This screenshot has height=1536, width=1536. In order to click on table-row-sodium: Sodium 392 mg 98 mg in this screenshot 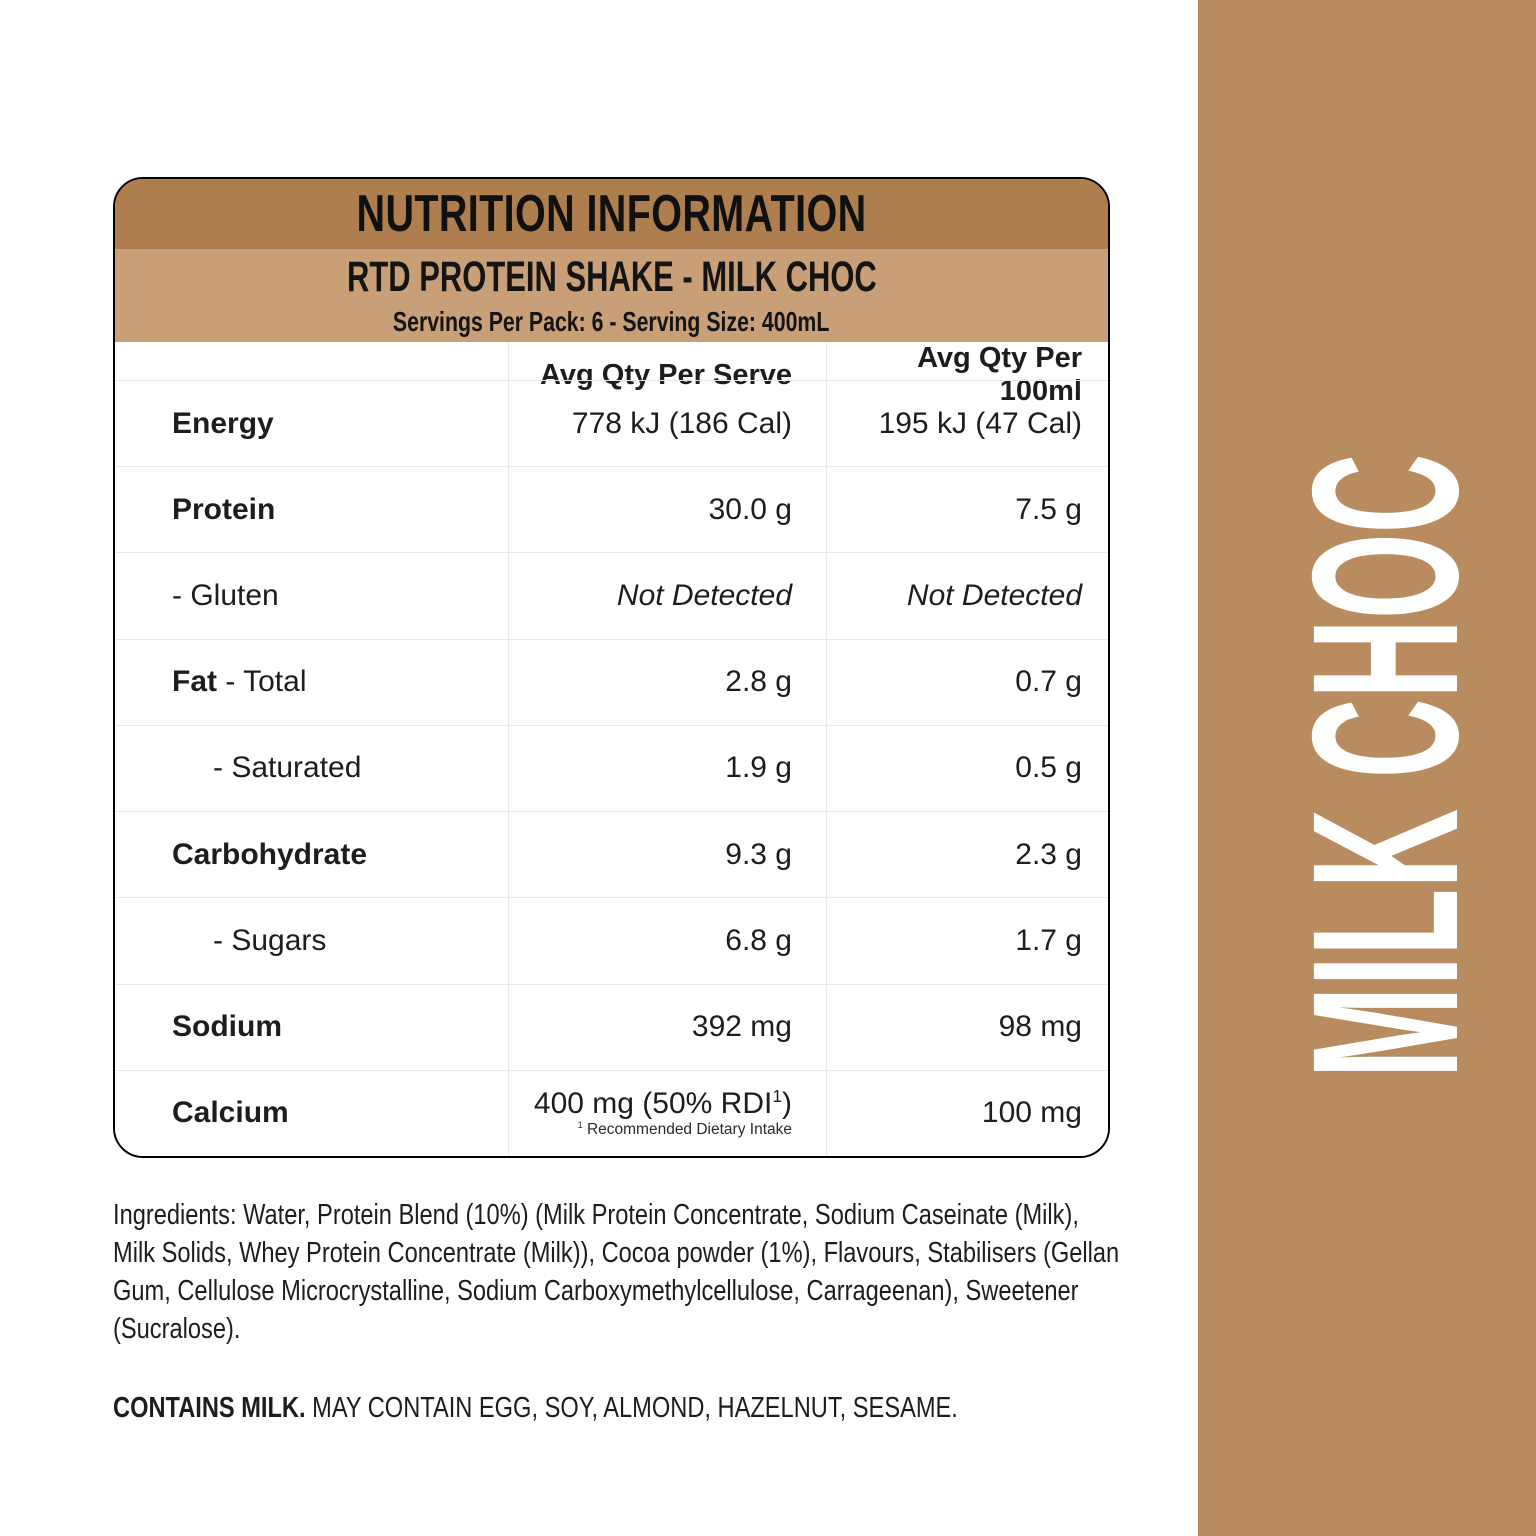, I will do `click(611, 1026)`.